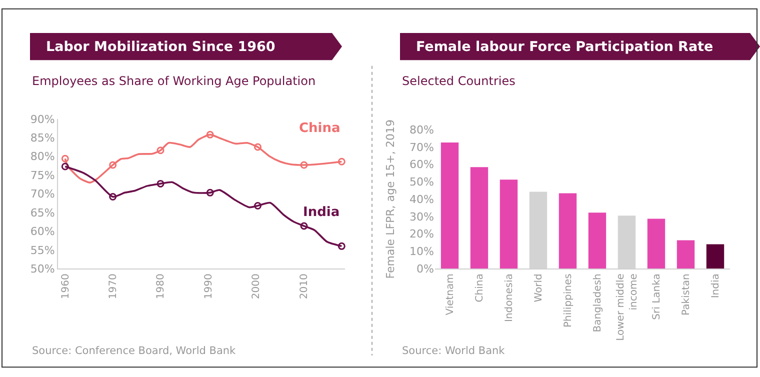  I want to click on x-tick-label: Pakistan, so click(686, 295).